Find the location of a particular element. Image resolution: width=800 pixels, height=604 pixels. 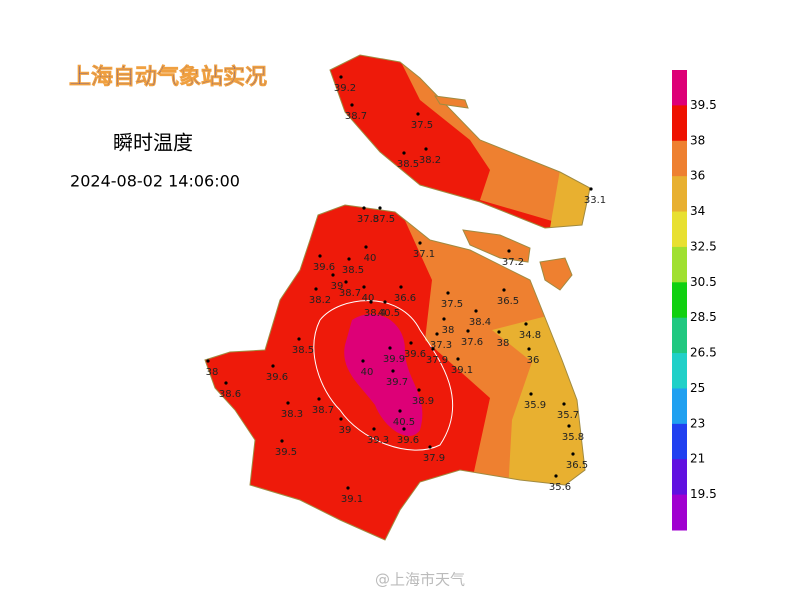

legend: 39.5 38 36 34 32.5 30.5 28.5 26.5 25 23 21 19.5 is located at coordinates (694, 300).